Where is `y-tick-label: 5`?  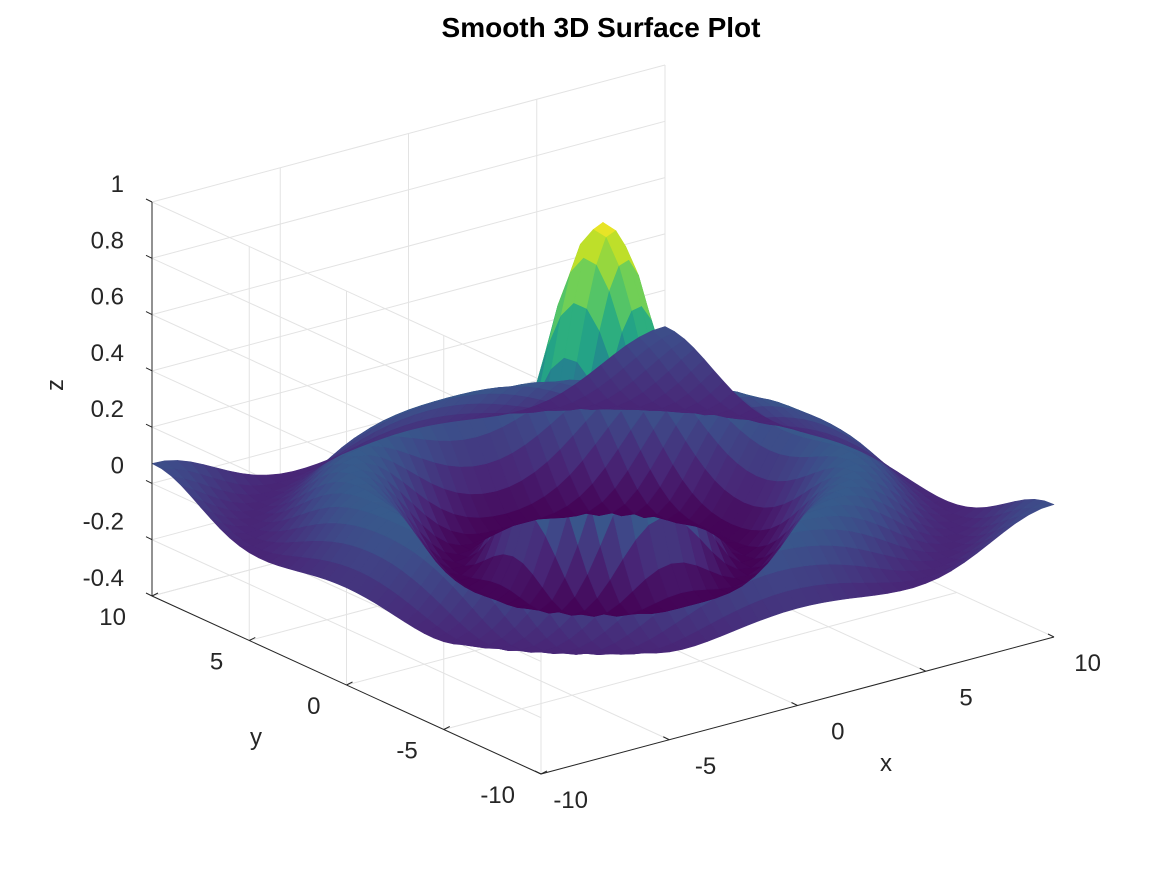 y-tick-label: 5 is located at coordinates (216, 662).